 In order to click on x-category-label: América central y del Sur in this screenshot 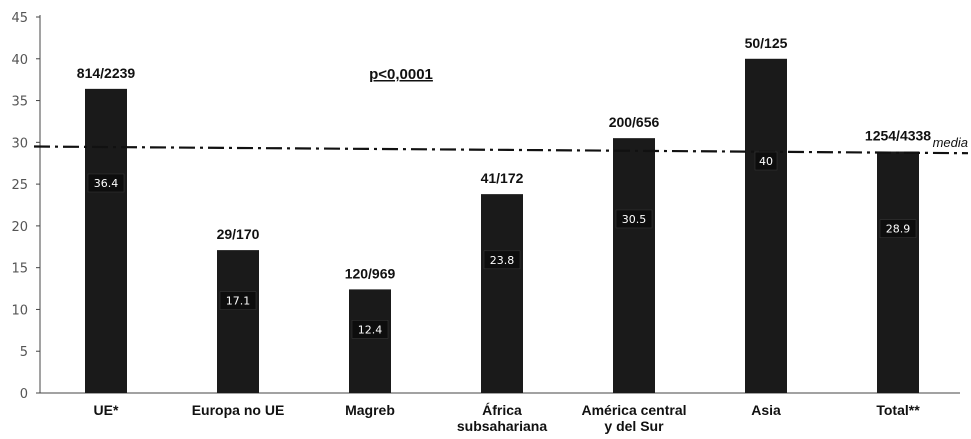, I will do `click(633, 418)`.